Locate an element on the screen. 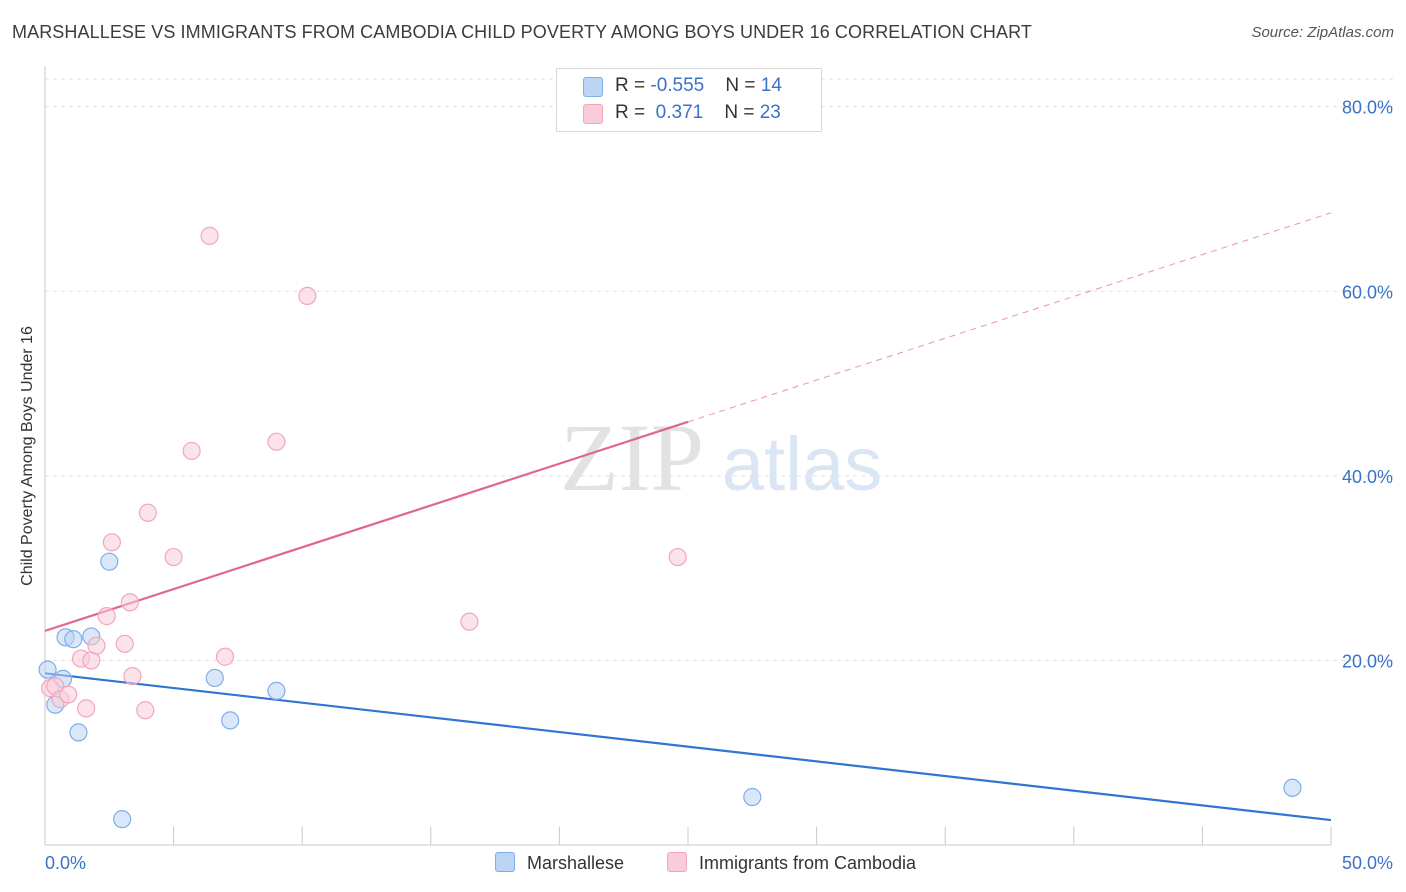 This screenshot has width=1406, height=892. stats-legend: R = -0.555 N = 14 R = 0.371 N = 23 is located at coordinates (689, 100).